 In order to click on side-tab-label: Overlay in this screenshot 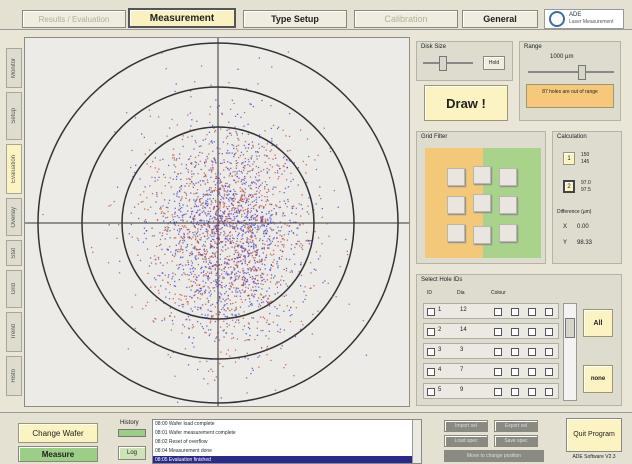, I will do `click(14, 217)`.